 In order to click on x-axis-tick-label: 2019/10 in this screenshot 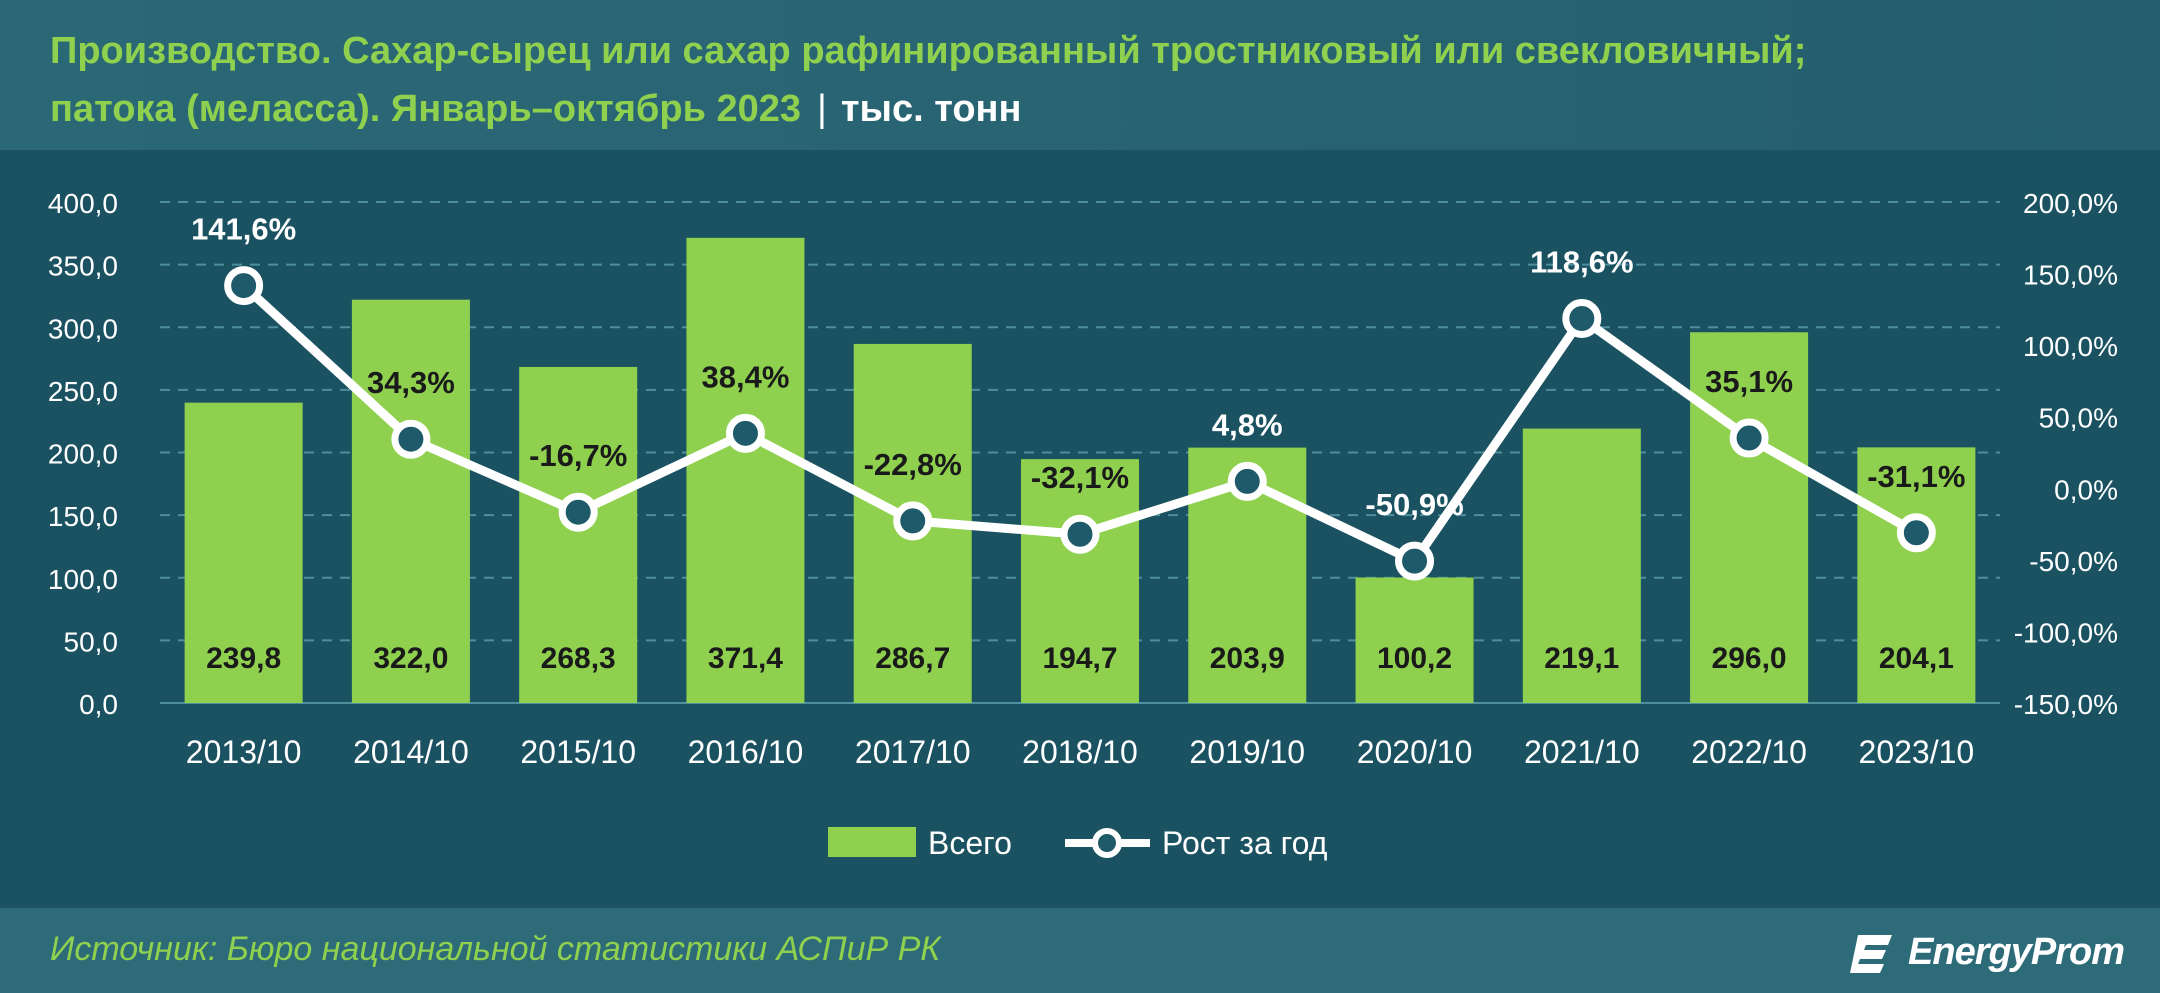, I will do `click(1247, 752)`.